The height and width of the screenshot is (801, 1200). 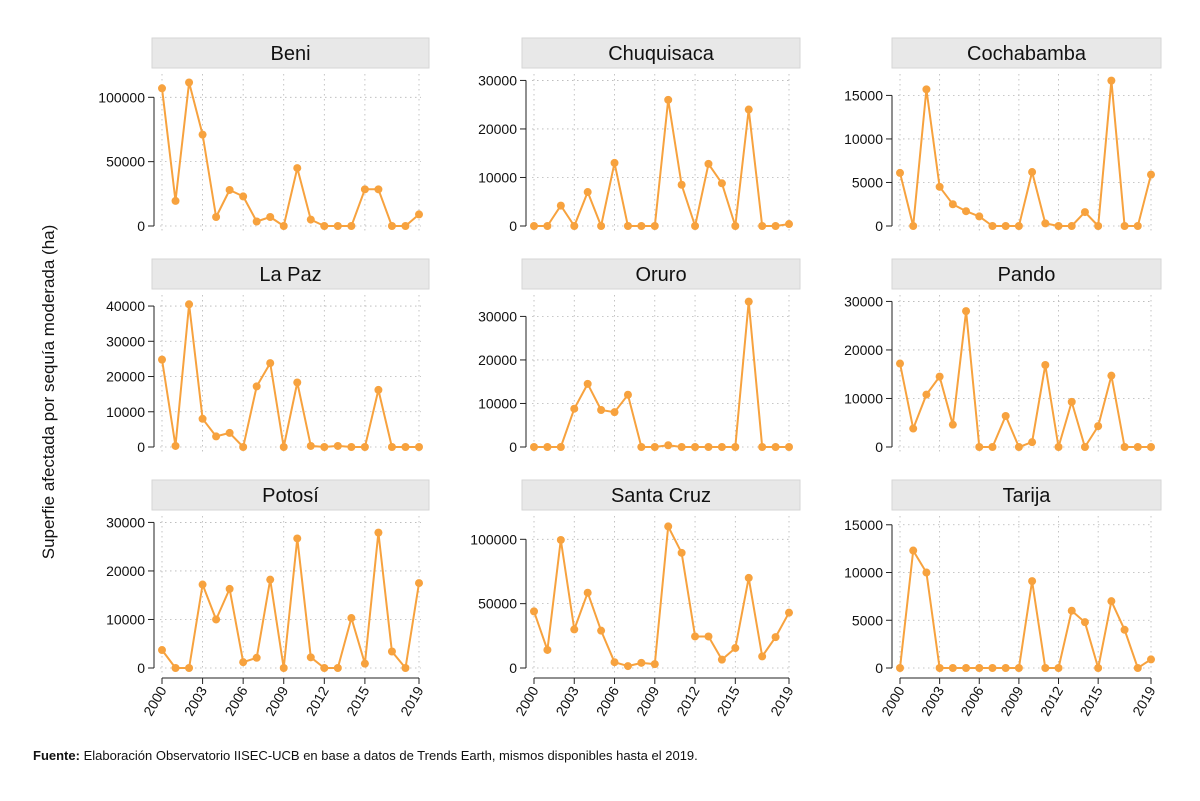 I want to click on panel-la-paz: La Paz 0 10000 20000 30000 40000, so click(x=268, y=356).